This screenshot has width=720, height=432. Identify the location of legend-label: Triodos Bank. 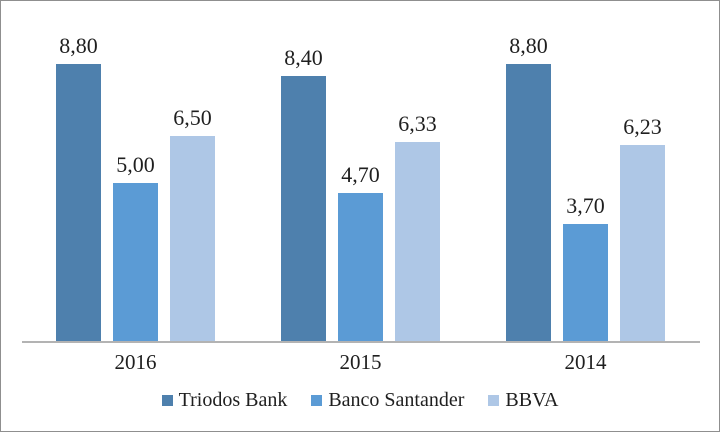
(233, 400).